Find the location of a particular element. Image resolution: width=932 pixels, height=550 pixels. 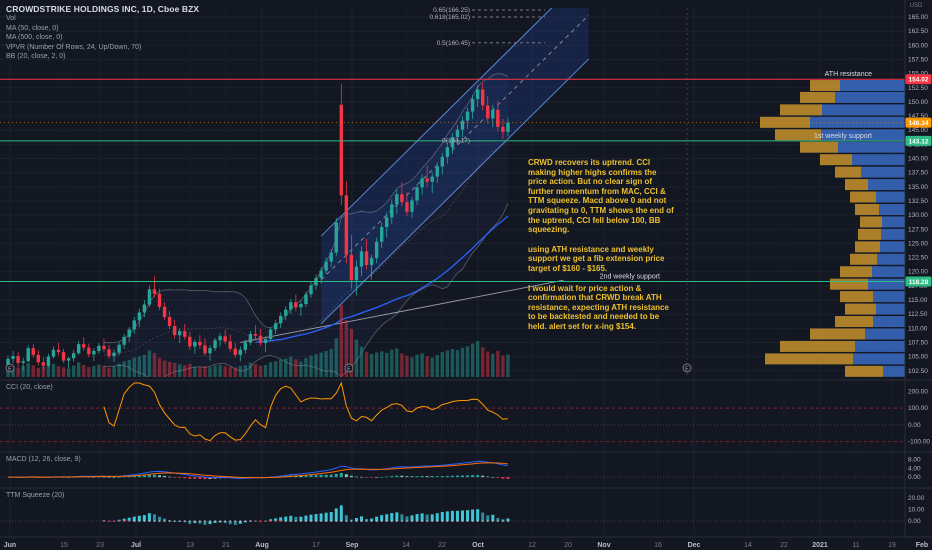

symbol-title: CROWDSTRIKE HOLDINGS INC, 1D, Cboe BZX is located at coordinates (103, 9).